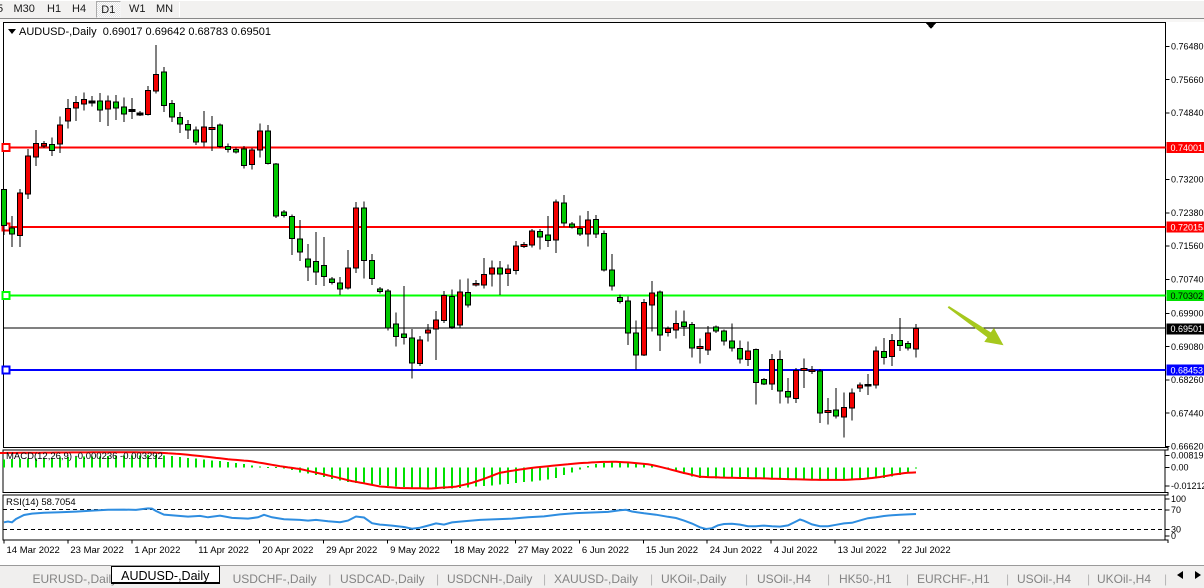 This screenshot has width=1204, height=588. What do you see at coordinates (1173, 536) in the screenshot?
I see `svg-text: 0` at bounding box center [1173, 536].